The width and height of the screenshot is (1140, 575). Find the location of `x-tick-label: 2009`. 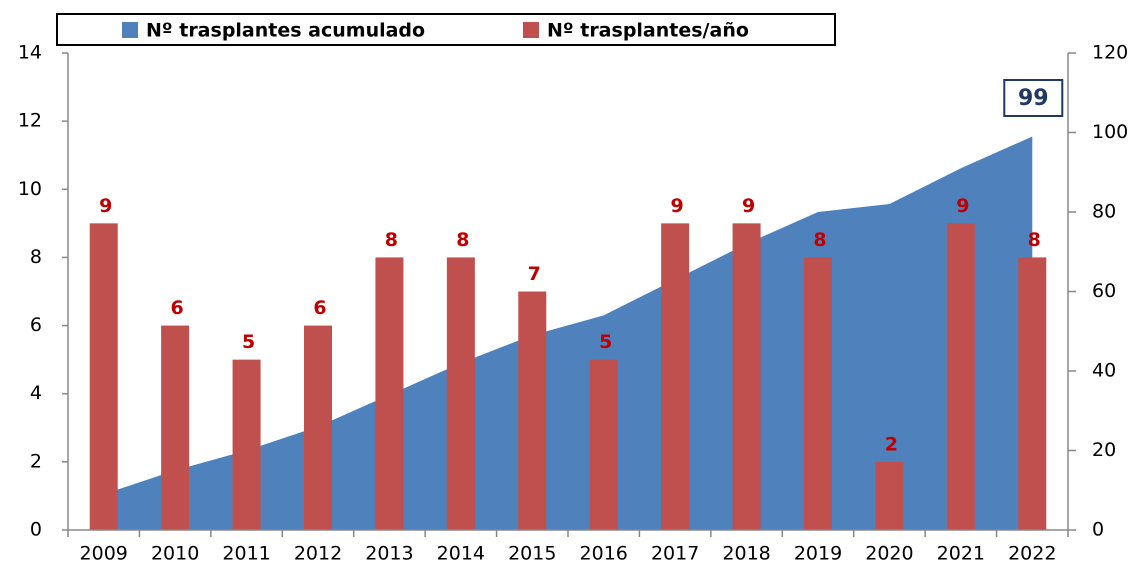

x-tick-label: 2009 is located at coordinates (104, 554).